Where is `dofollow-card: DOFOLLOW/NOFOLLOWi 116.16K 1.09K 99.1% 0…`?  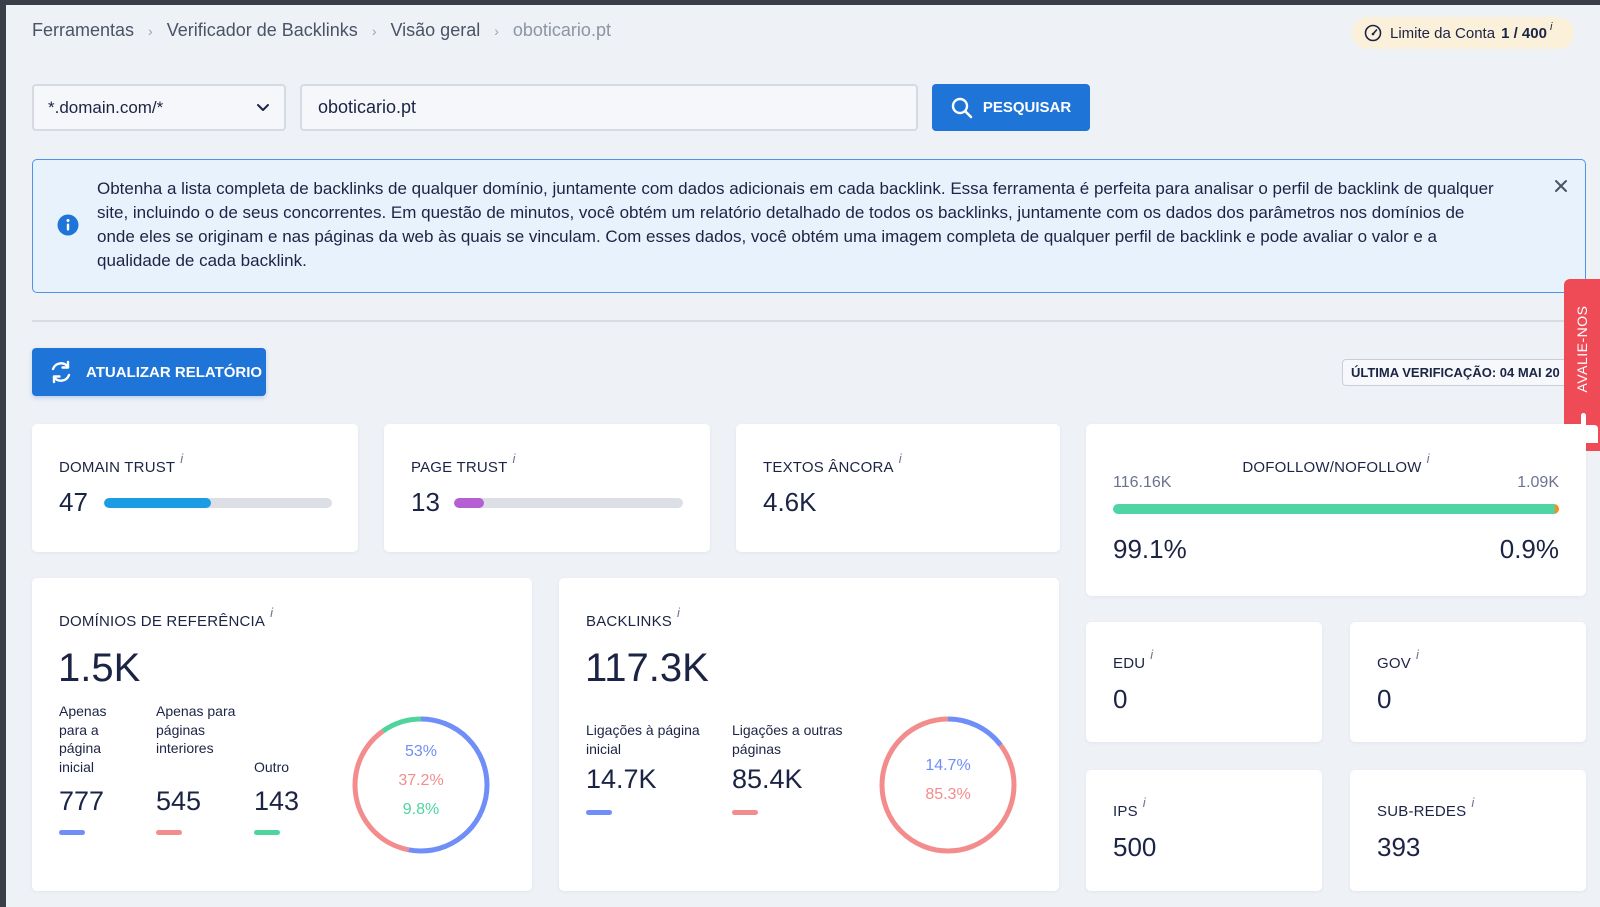
dofollow-card: DOFOLLOW/NOFOLLOWi 116.16K 1.09K 99.1% 0… is located at coordinates (1336, 510).